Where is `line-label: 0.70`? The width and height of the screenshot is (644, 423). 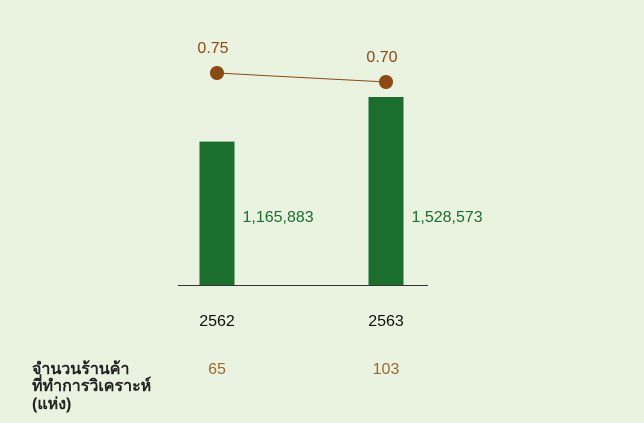 line-label: 0.70 is located at coordinates (381, 57).